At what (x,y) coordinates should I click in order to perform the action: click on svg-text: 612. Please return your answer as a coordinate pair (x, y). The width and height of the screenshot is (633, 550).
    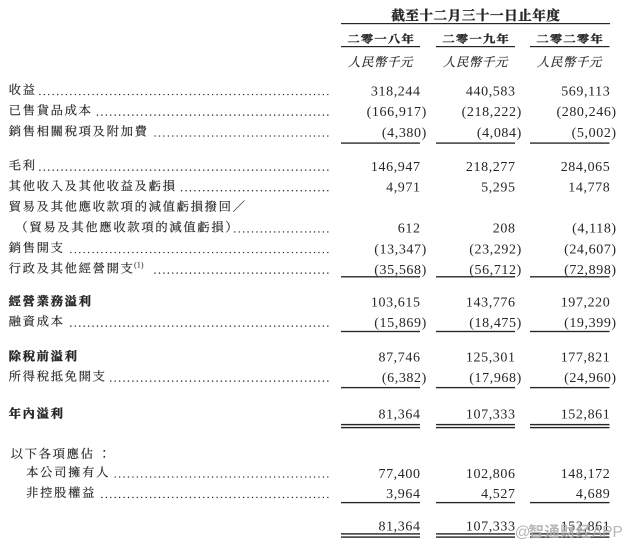
    Looking at the image, I should click on (409, 229).